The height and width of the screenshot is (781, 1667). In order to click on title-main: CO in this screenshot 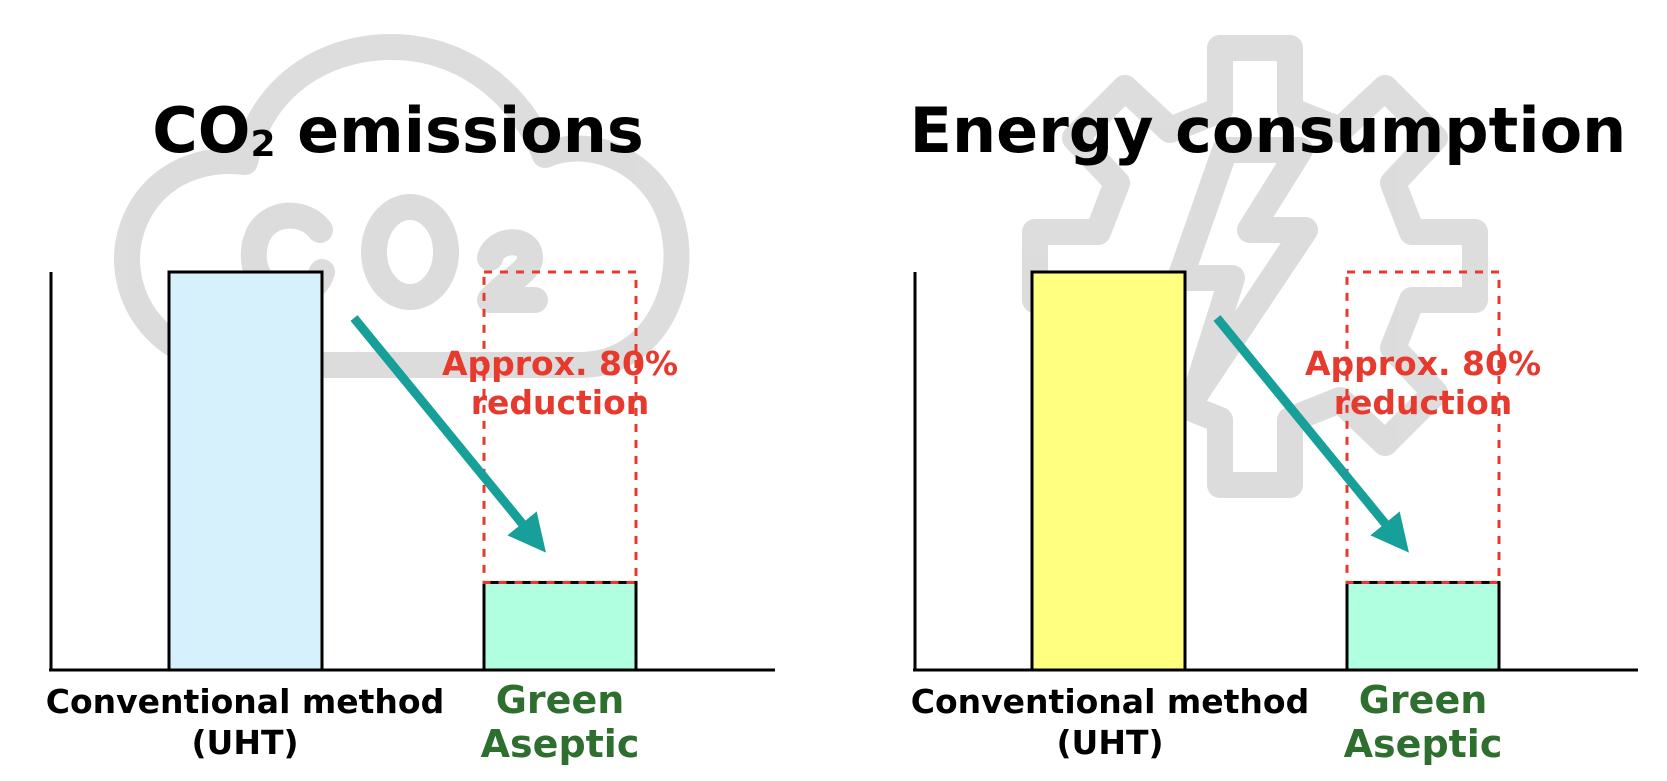, I will do `click(201, 130)`.